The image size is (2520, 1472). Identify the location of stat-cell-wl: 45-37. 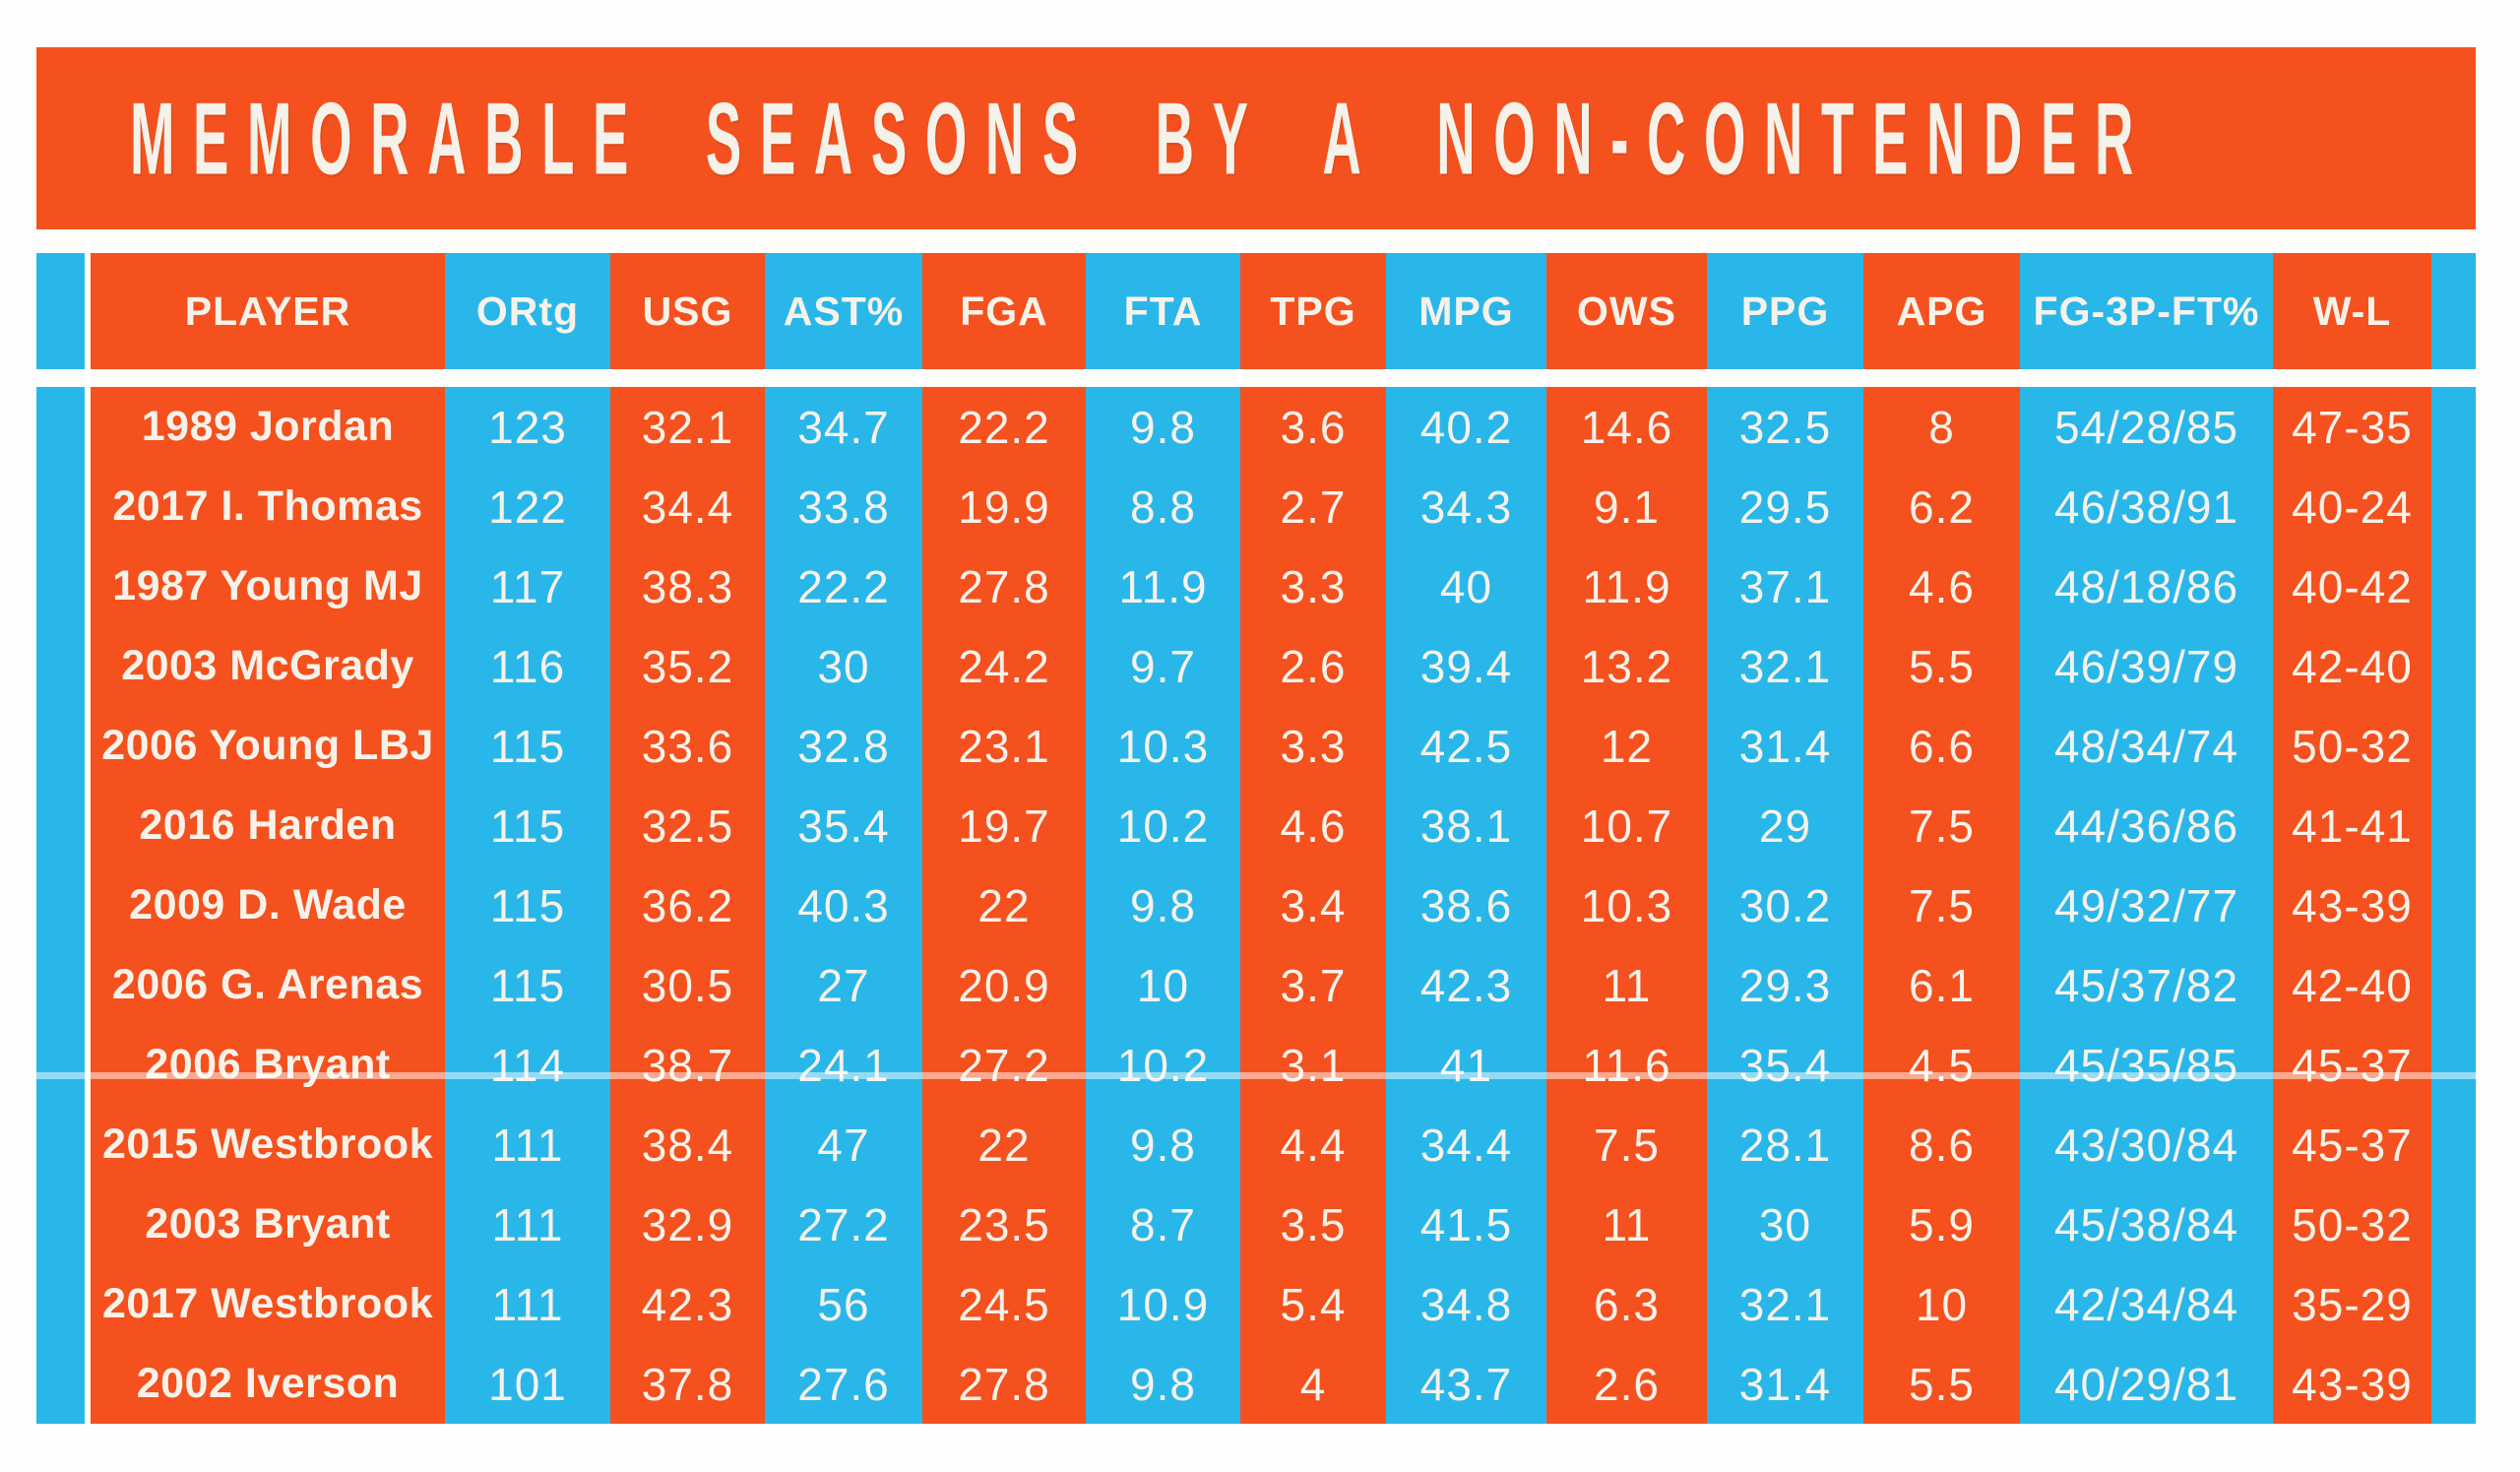
(2352, 1144).